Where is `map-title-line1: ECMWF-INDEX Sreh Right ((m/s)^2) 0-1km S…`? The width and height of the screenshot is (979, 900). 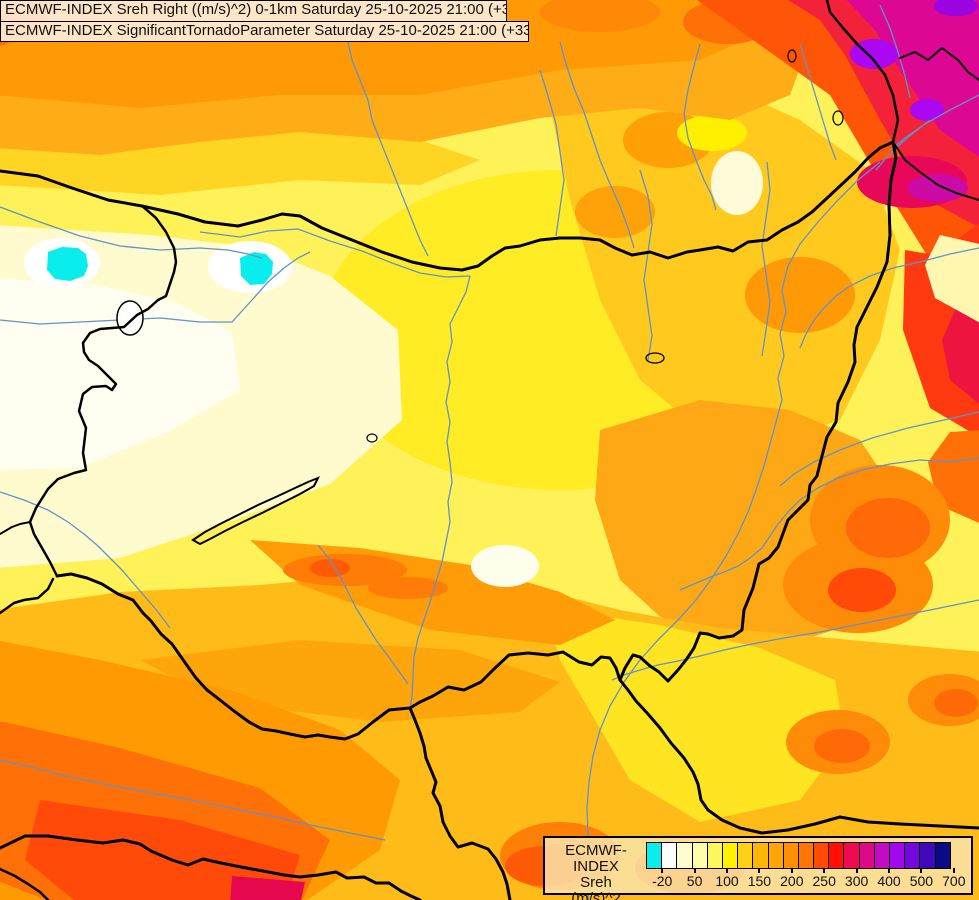 map-title-line1: ECMWF-INDEX Sreh Right ((m/s)^2) 0-1km S… is located at coordinates (253, 11).